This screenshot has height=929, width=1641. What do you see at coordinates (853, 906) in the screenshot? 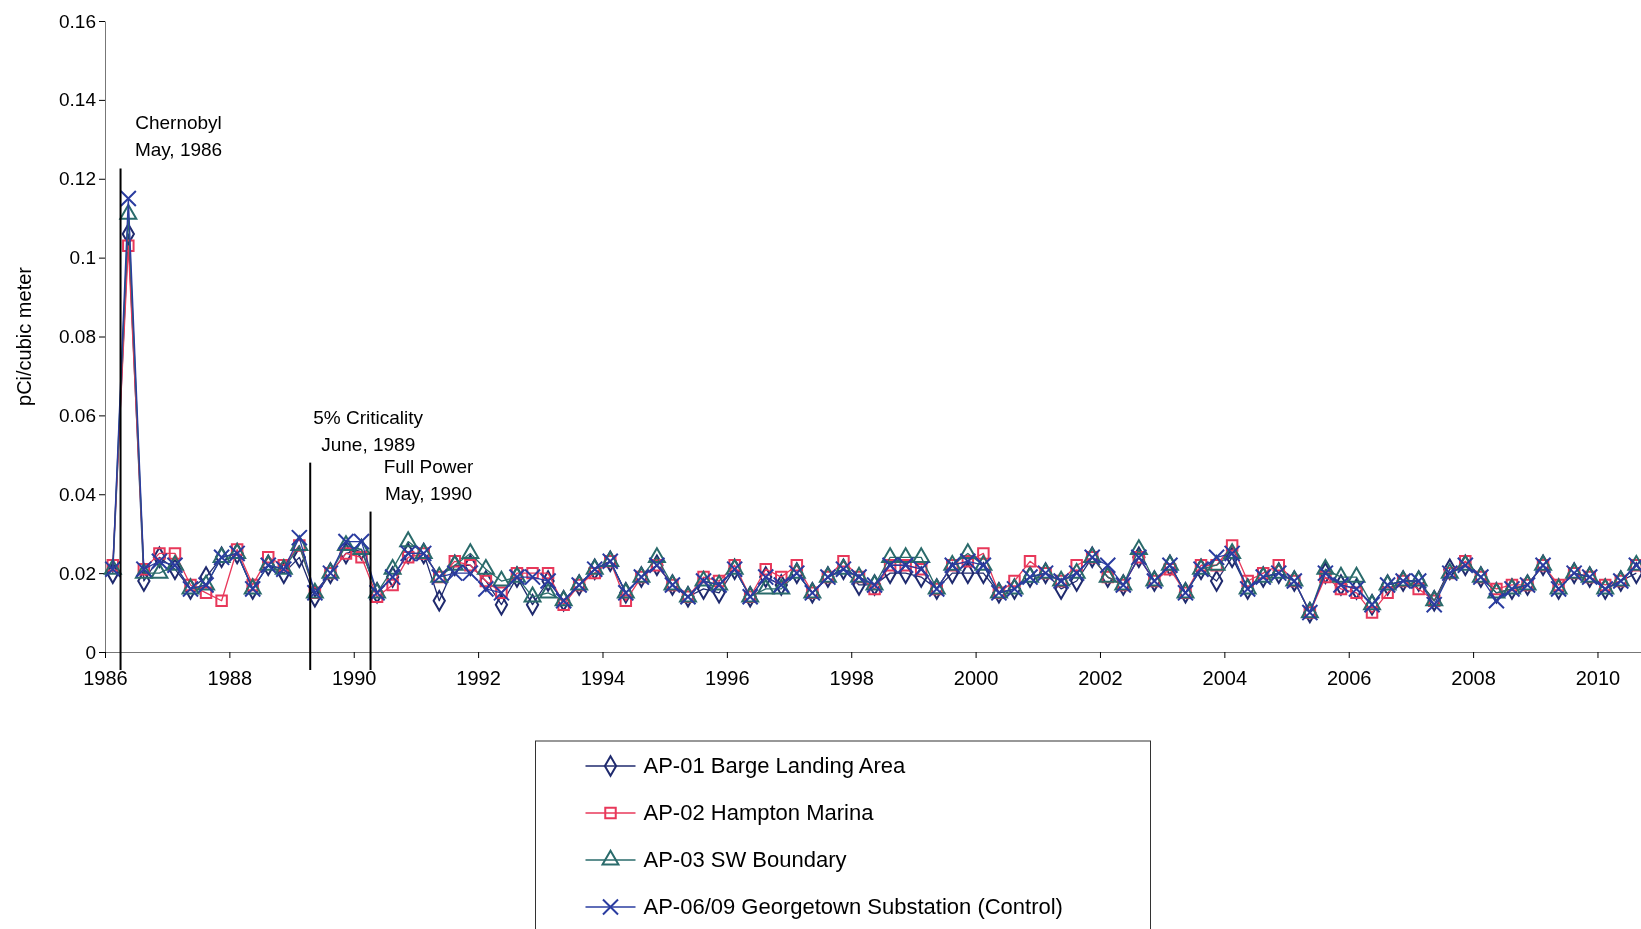
I see `legend-label: AP-06/09 Georgetown Substation (Control)` at bounding box center [853, 906].